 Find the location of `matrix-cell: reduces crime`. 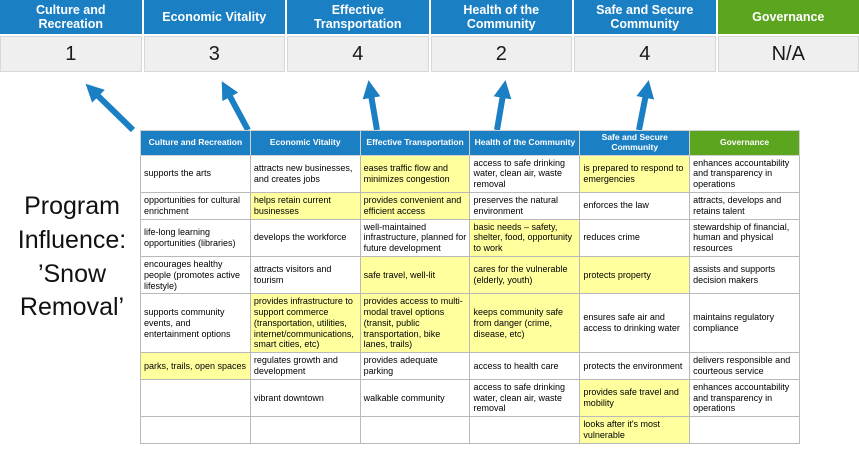

matrix-cell: reduces crime is located at coordinates (635, 237).